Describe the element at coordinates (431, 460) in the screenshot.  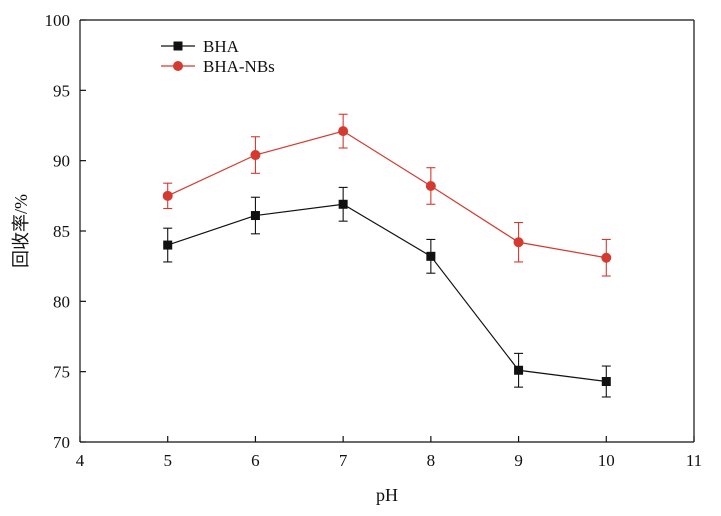
I see `x-tick-label: 8` at that location.